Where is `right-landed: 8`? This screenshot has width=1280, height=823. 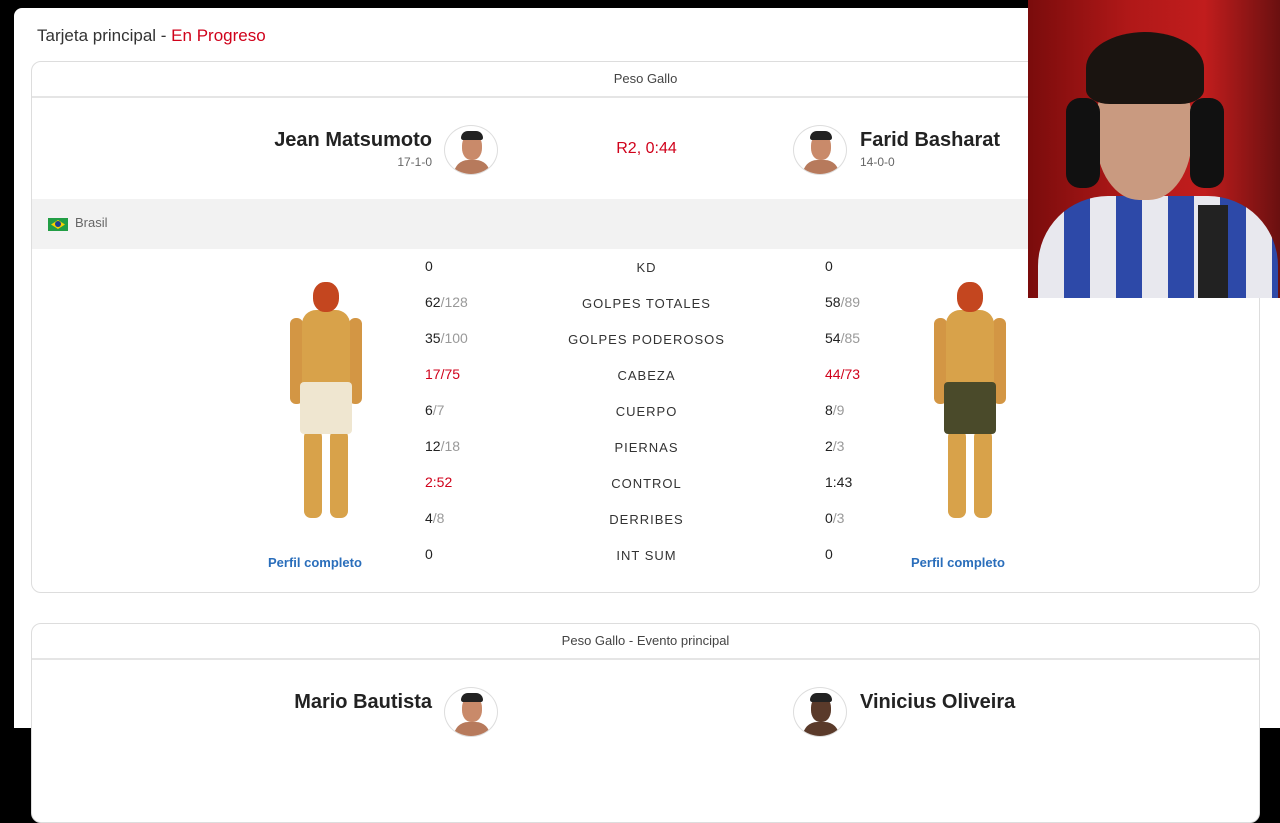
right-landed: 8 is located at coordinates (829, 410).